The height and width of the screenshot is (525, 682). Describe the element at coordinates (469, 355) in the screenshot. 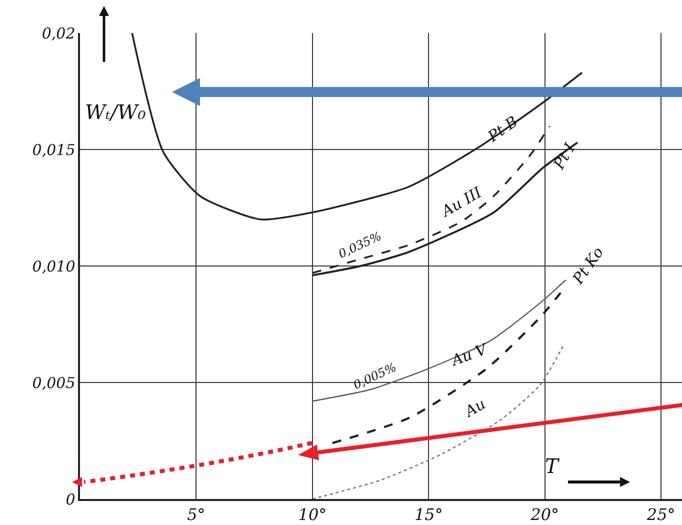

I see `text: Au V` at that location.